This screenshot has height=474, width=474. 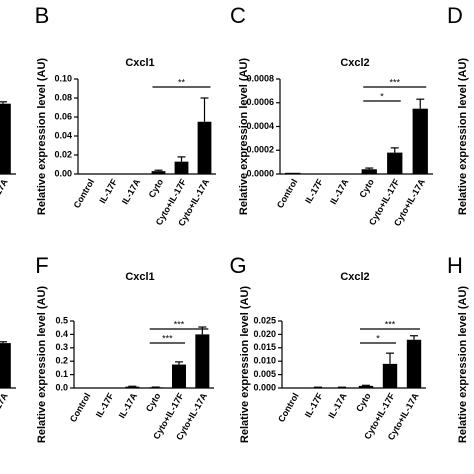 What do you see at coordinates (63, 173) in the screenshot?
I see `y-tick-label: 0.00` at bounding box center [63, 173].